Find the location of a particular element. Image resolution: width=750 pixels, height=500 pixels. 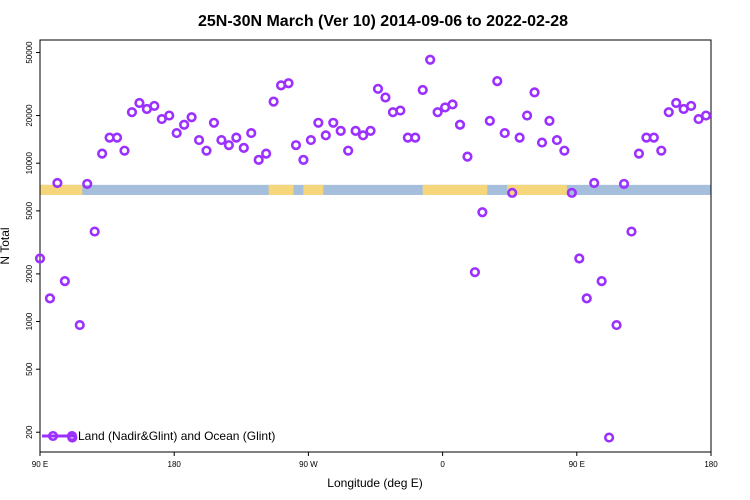

x-tick-label: 90 W is located at coordinates (308, 464).